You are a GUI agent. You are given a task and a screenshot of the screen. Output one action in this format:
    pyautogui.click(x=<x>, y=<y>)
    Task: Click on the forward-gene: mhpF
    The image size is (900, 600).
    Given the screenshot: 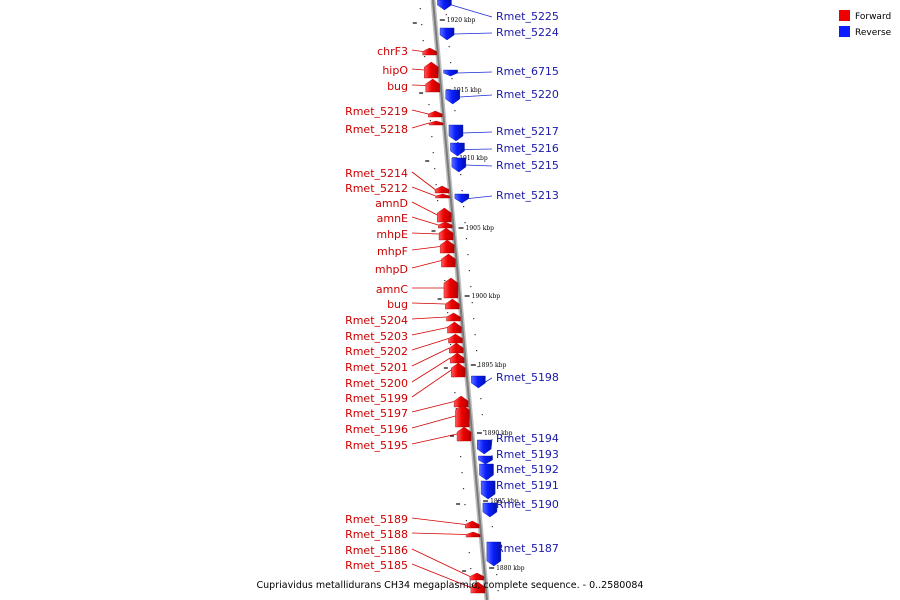 What is the action you would take?
    pyautogui.click(x=416, y=248)
    